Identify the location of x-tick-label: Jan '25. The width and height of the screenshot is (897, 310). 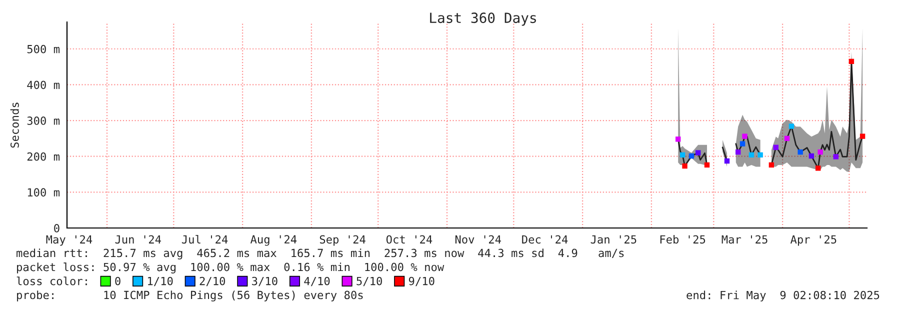
(613, 239).